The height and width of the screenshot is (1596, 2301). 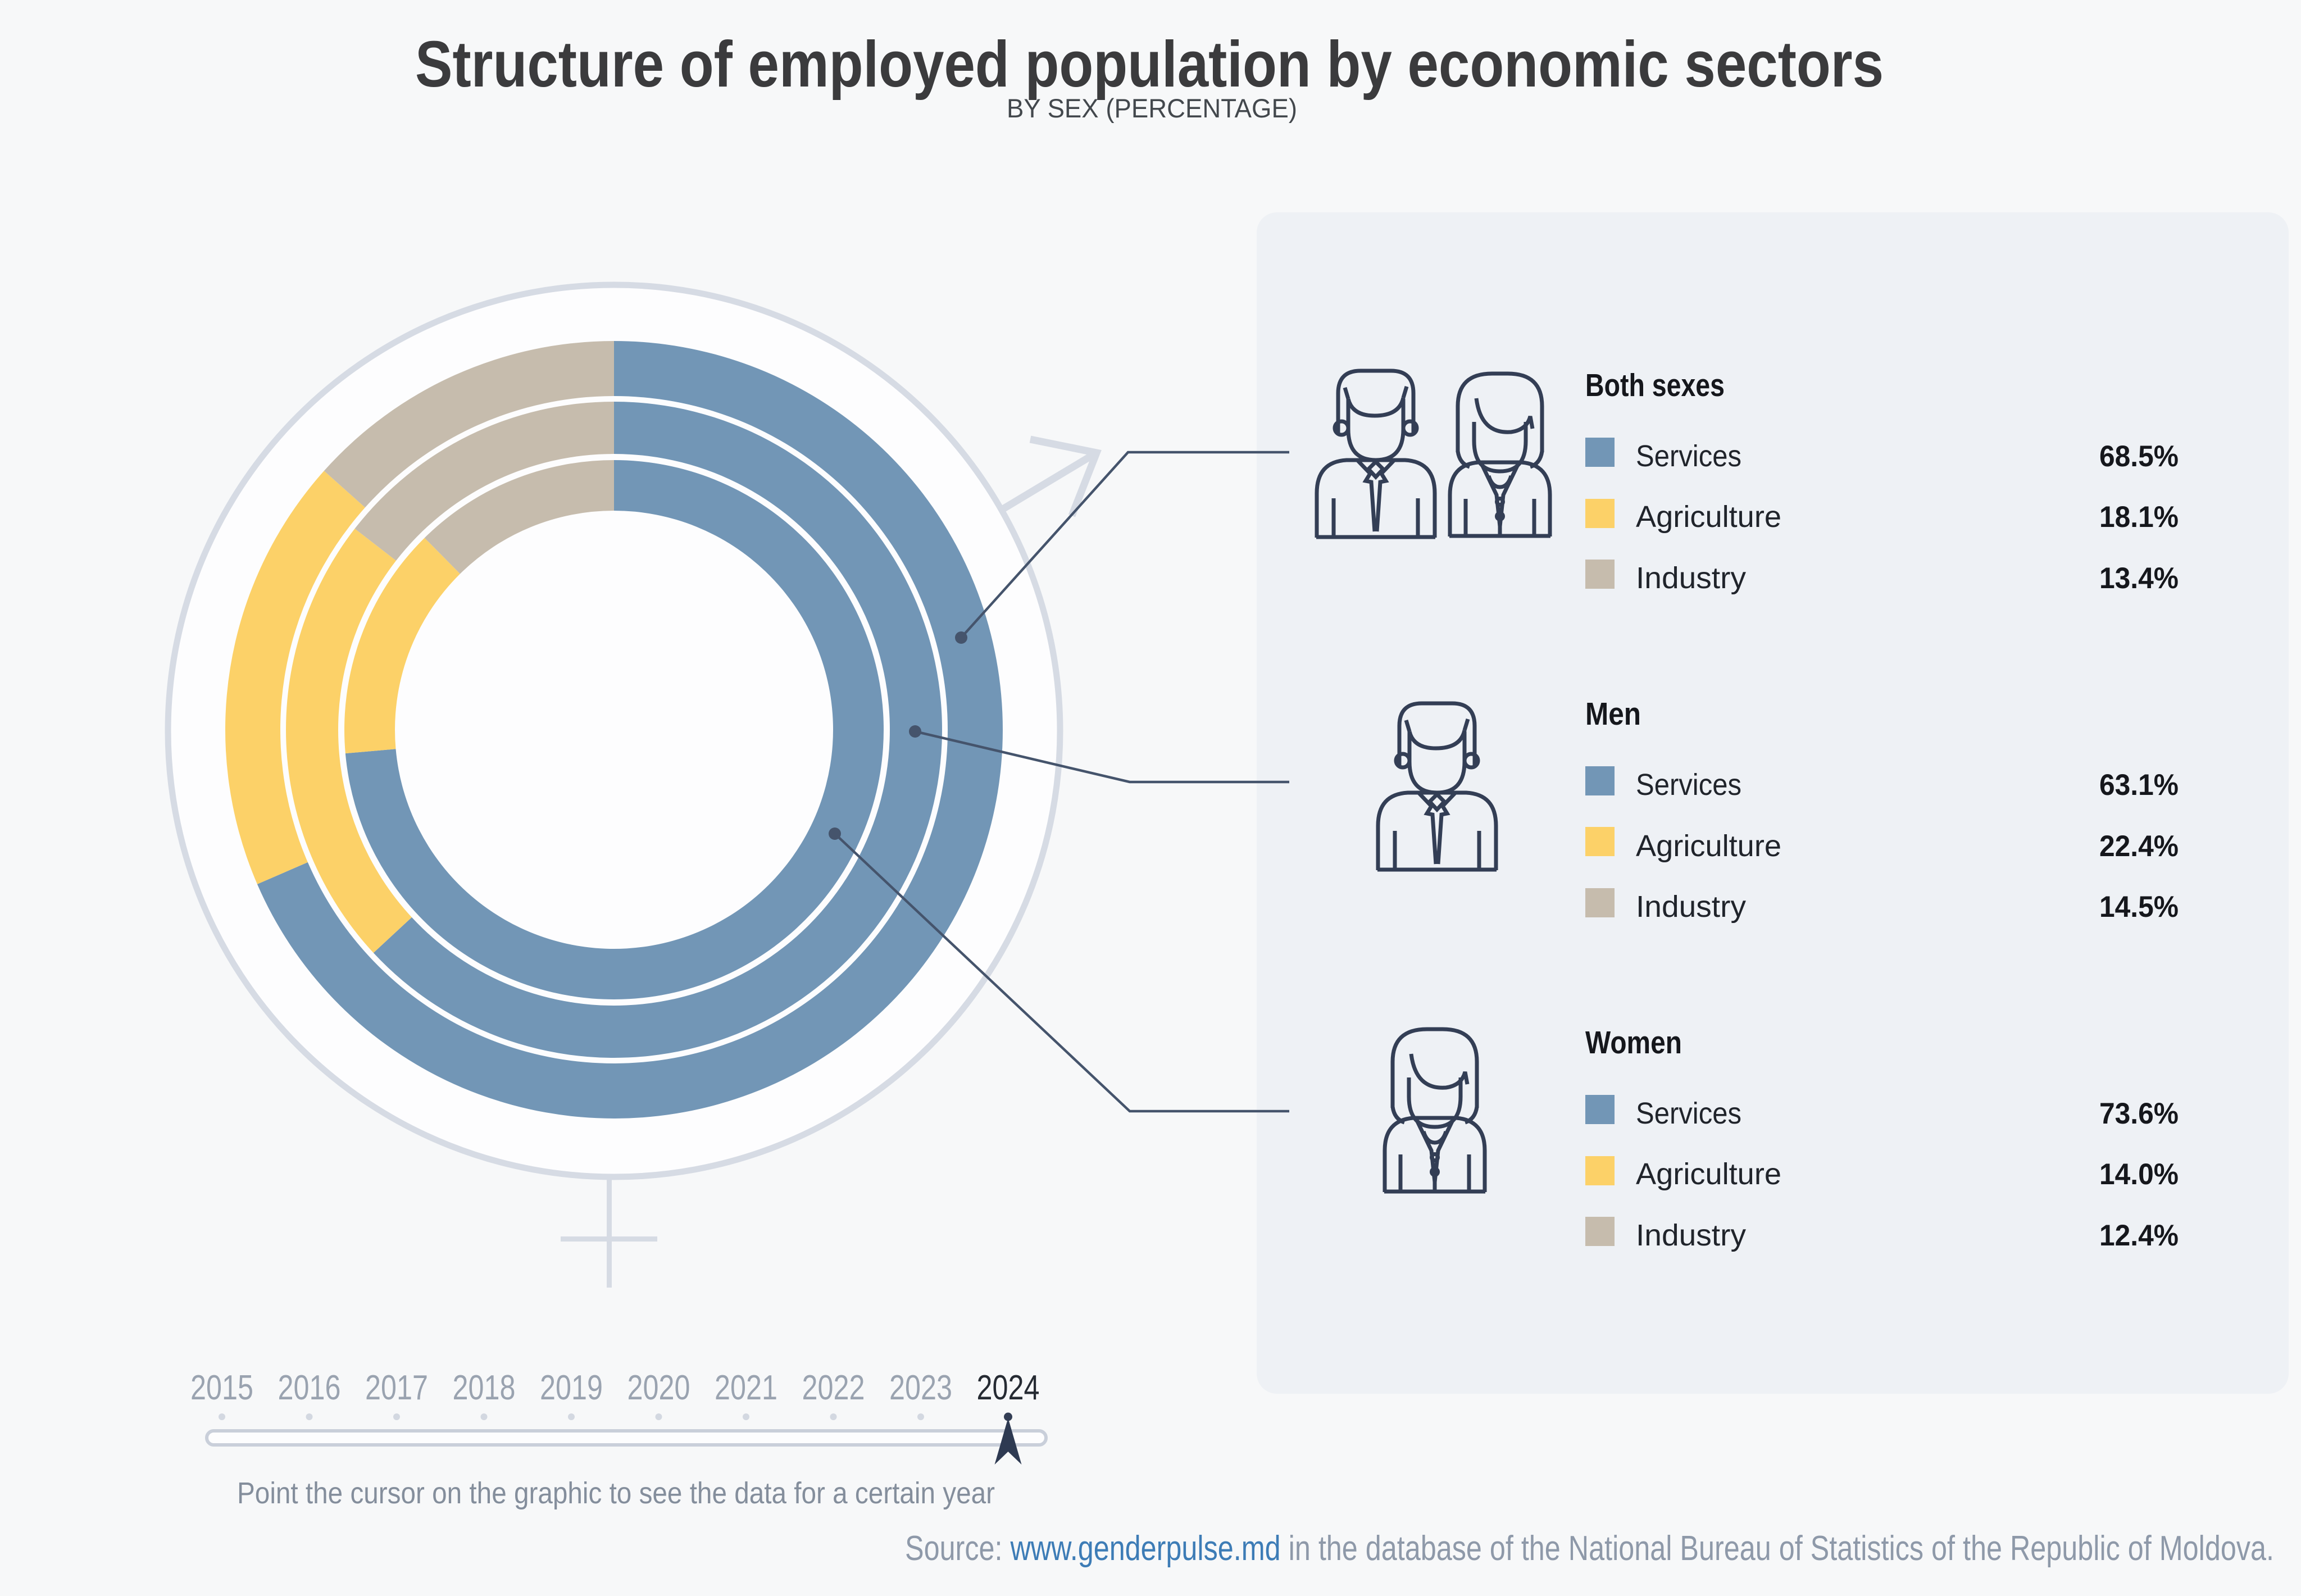 I want to click on svg-text: 14.0%, so click(x=2139, y=1174).